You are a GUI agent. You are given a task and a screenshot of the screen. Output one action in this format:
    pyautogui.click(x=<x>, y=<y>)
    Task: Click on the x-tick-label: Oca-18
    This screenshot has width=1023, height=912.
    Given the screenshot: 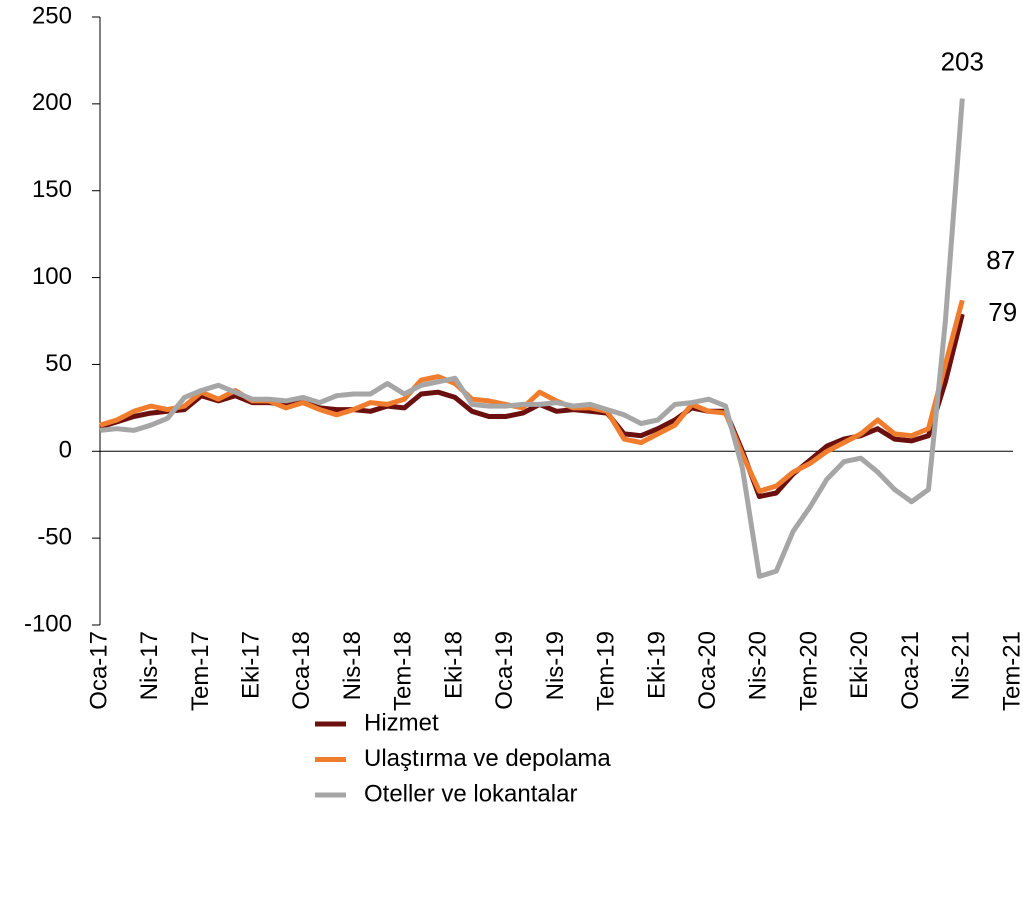 What is the action you would take?
    pyautogui.click(x=301, y=670)
    